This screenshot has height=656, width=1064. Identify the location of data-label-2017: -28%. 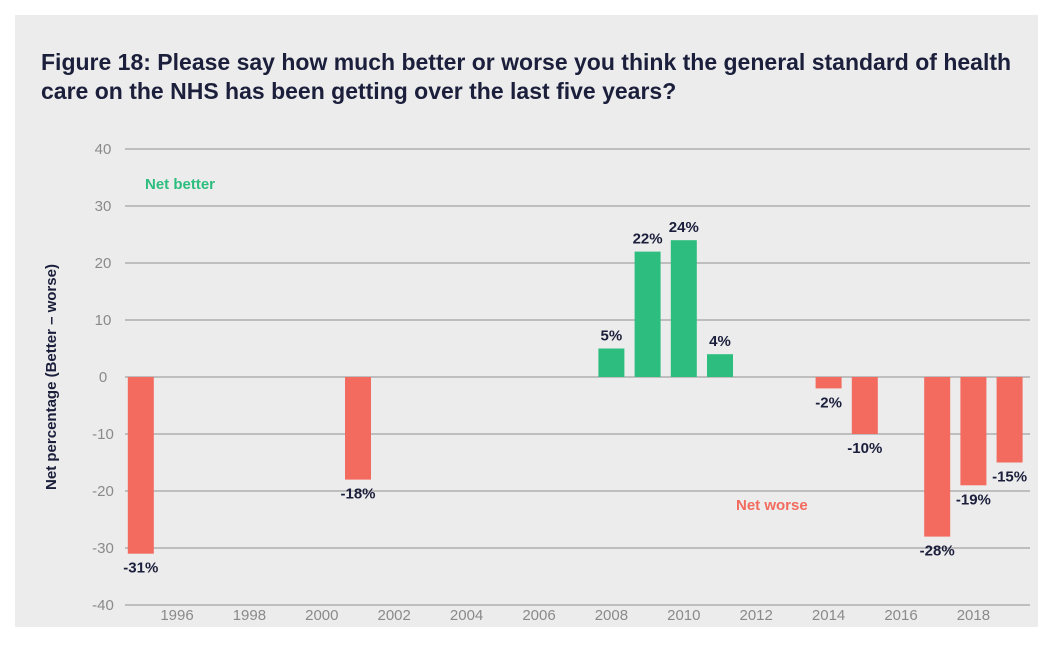
(937, 551).